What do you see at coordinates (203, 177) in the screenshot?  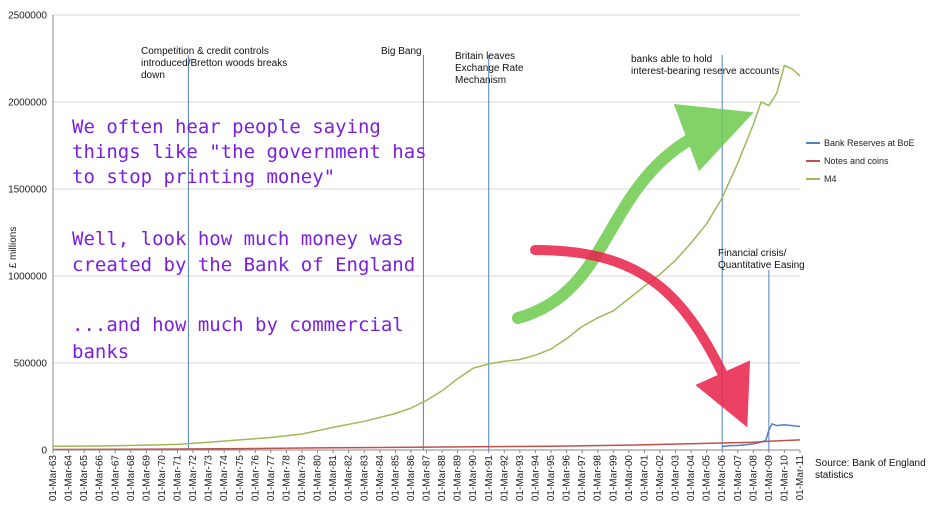 I see `handwritten-note: to stop printing money"` at bounding box center [203, 177].